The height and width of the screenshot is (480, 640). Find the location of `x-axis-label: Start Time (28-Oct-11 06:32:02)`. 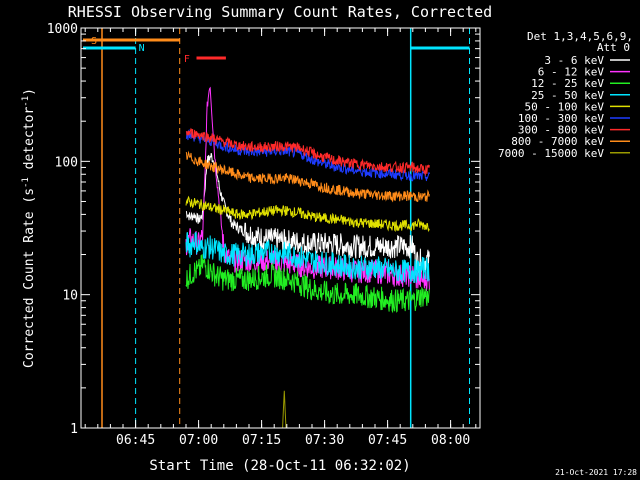

x-axis-label: Start Time (28-Oct-11 06:32:02) is located at coordinates (279, 466).